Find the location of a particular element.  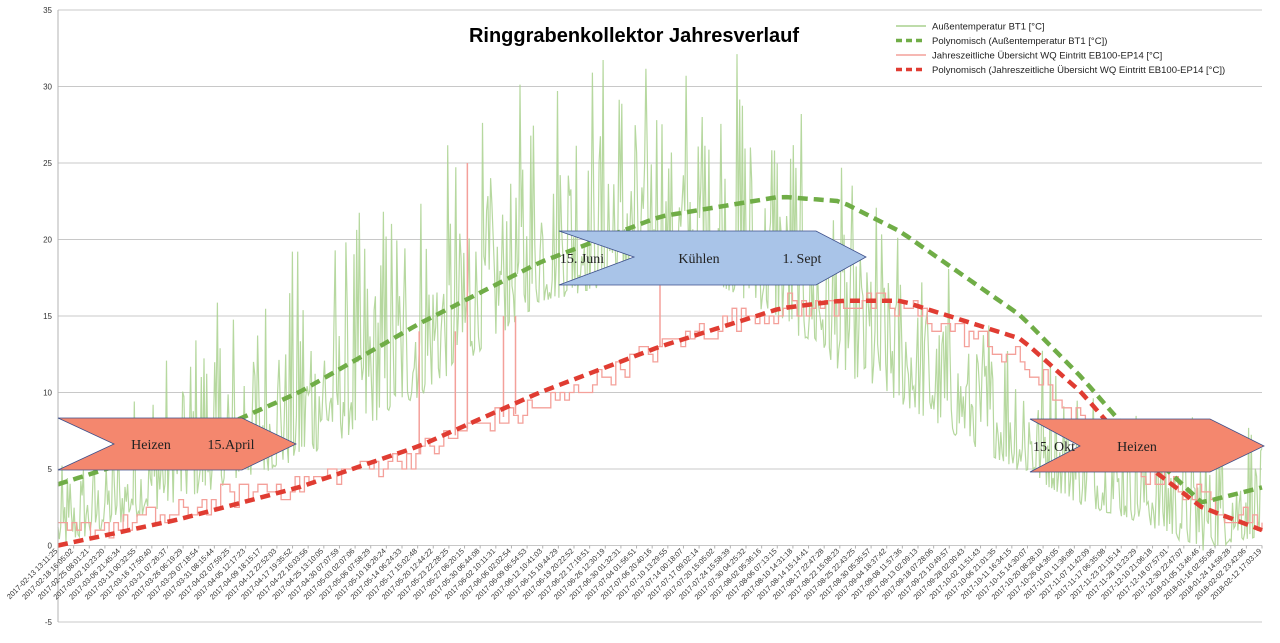

chart-title: Ringgrabenkollektor Jahresverlauf is located at coordinates (634, 36).